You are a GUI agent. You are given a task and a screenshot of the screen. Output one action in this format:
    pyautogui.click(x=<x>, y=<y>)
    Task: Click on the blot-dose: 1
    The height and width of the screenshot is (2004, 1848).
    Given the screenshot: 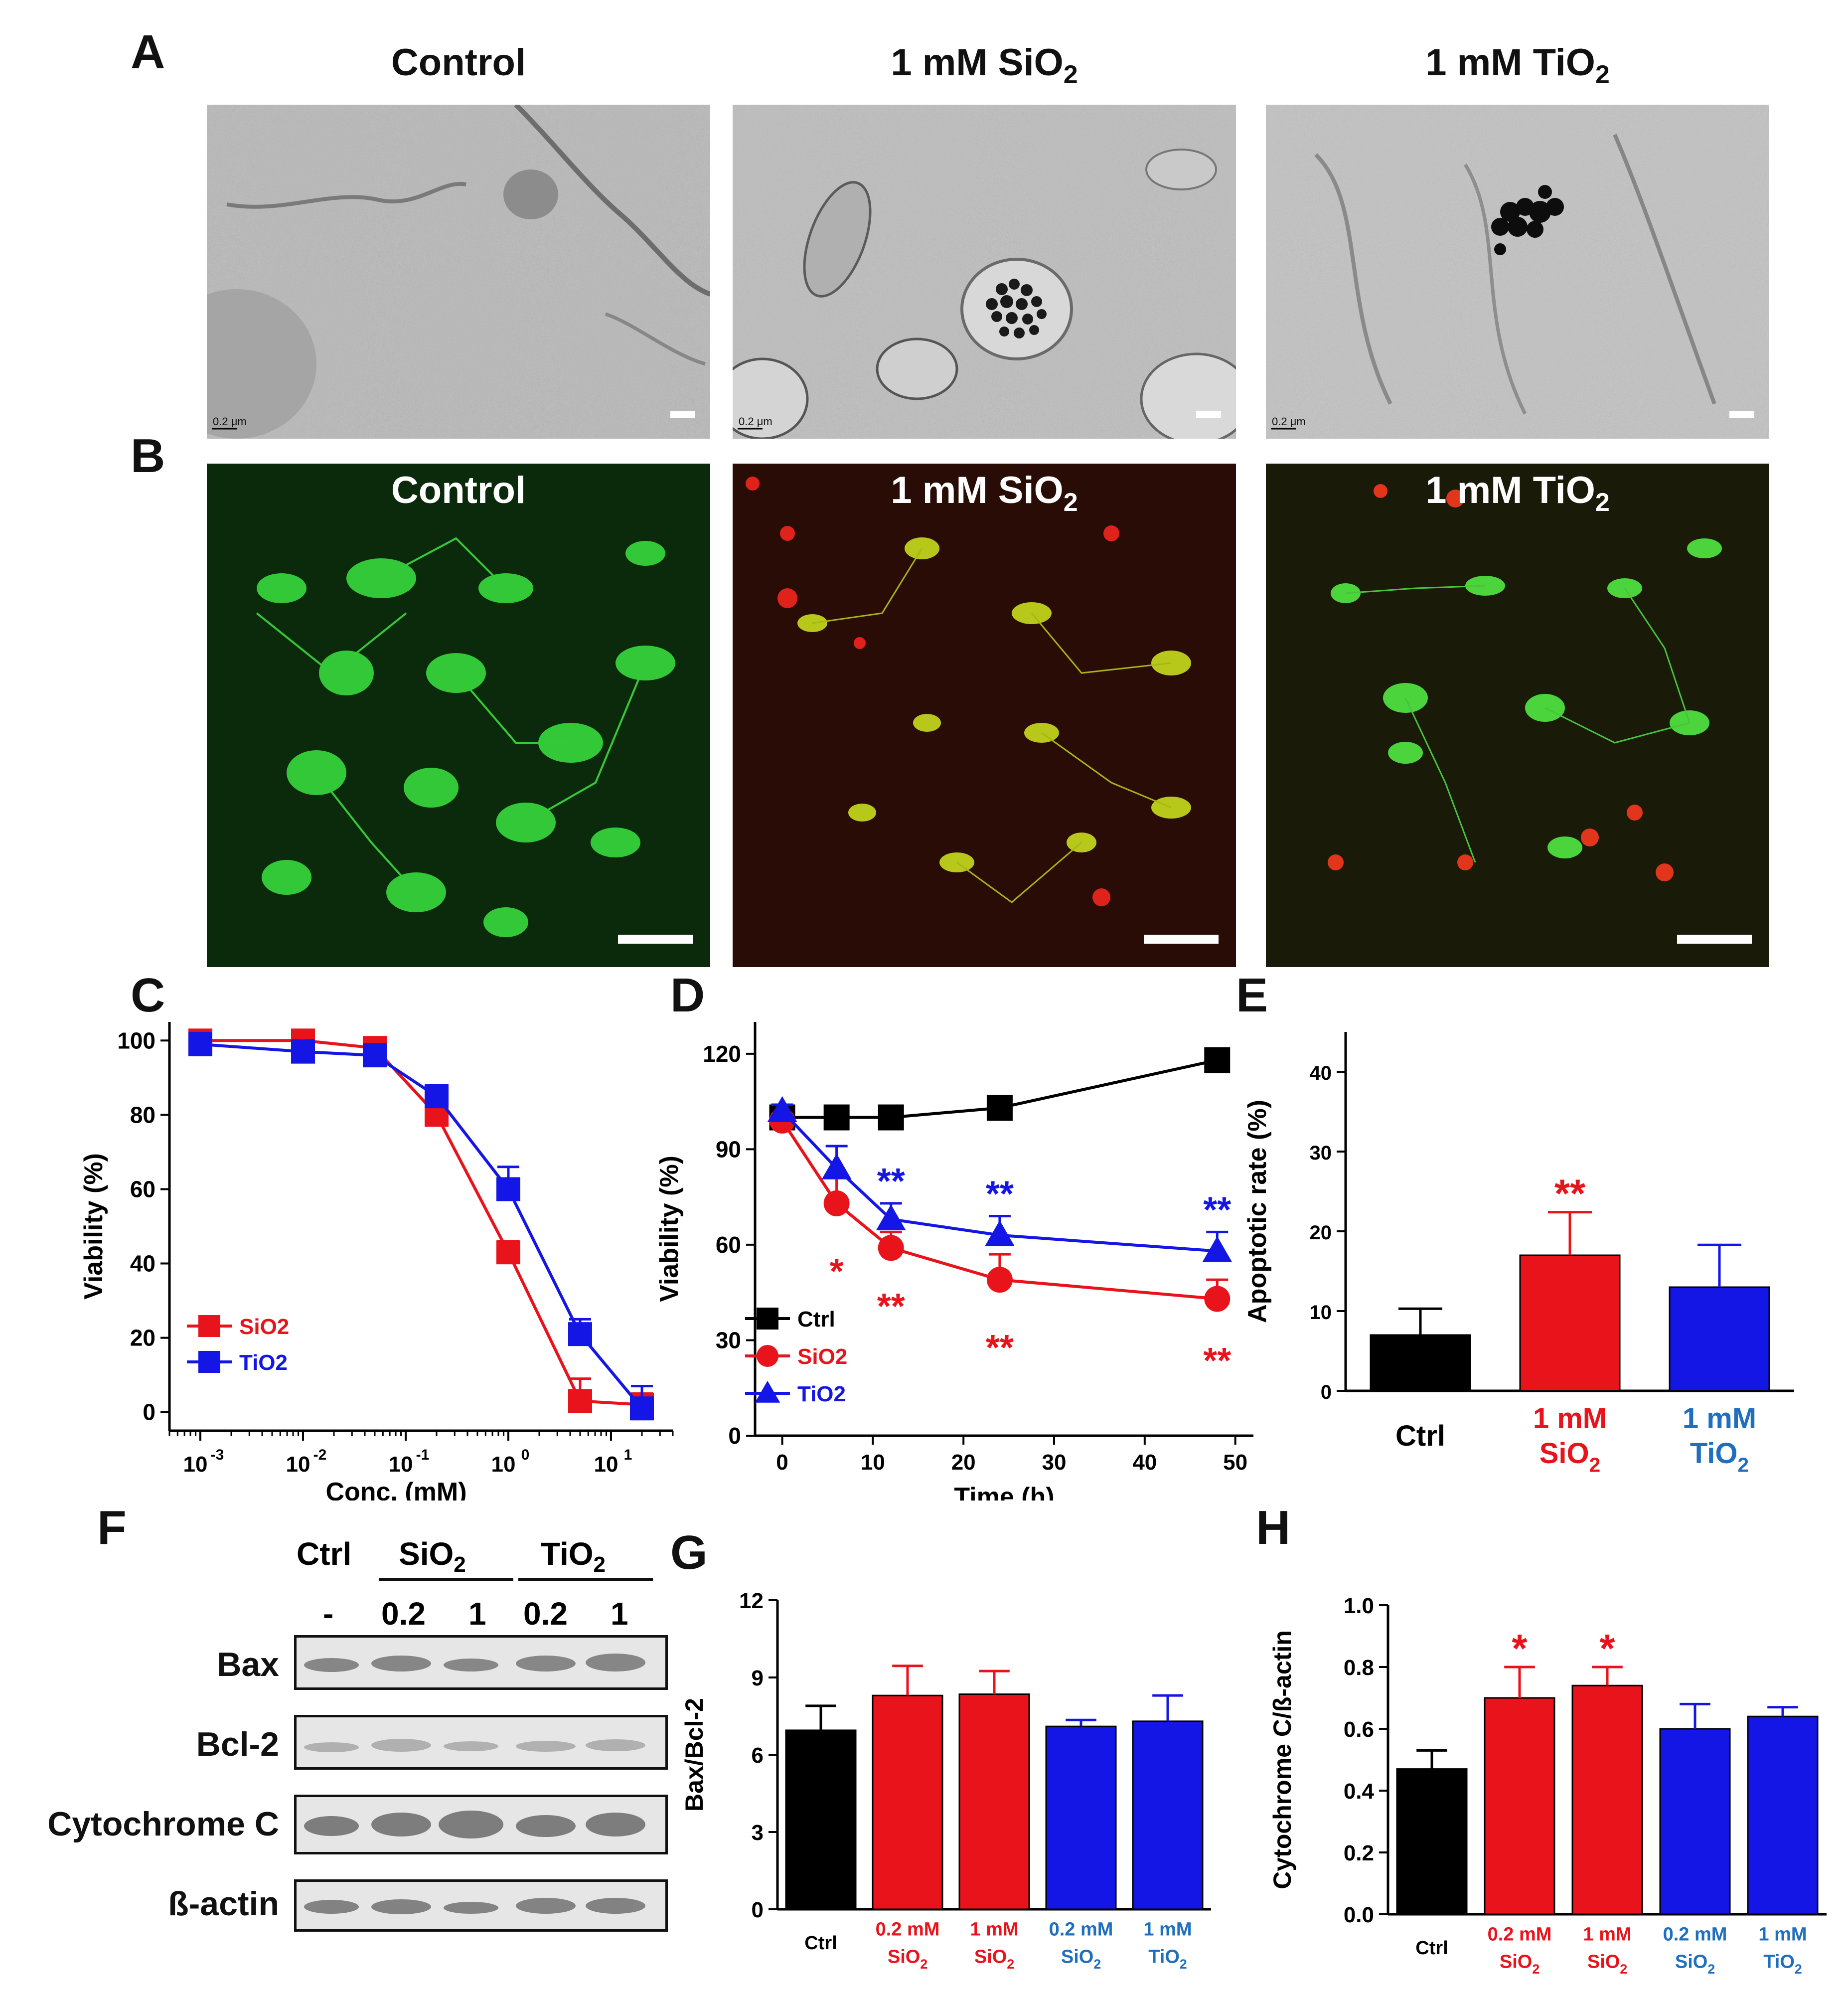 What is the action you would take?
    pyautogui.click(x=477, y=1614)
    